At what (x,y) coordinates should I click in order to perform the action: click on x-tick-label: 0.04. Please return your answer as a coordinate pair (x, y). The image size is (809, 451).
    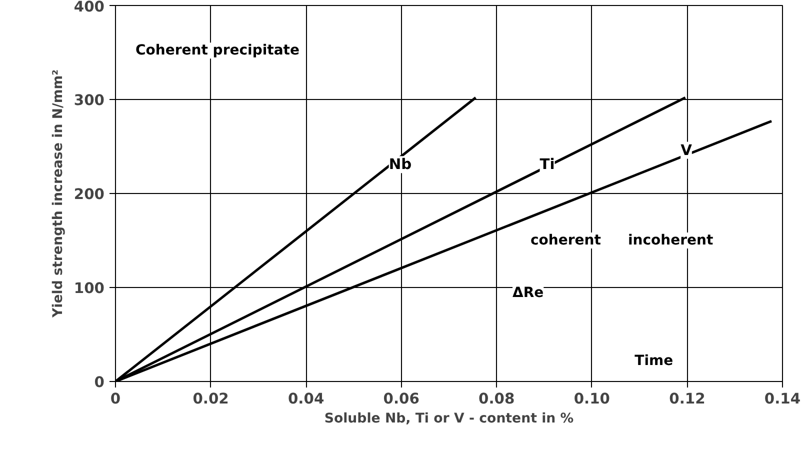
    Looking at the image, I should click on (306, 399).